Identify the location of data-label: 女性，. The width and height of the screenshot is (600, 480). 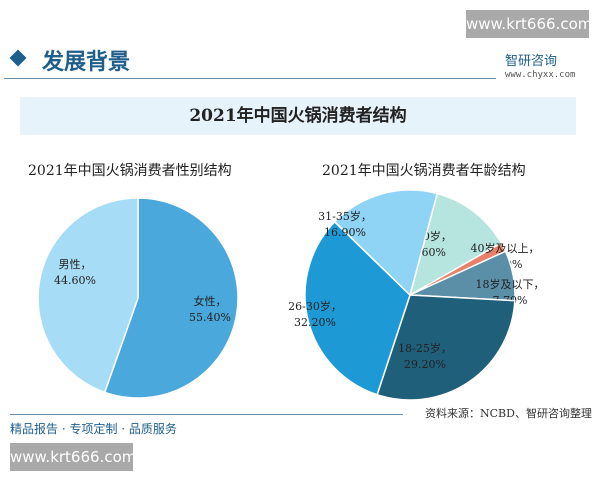
(210, 301).